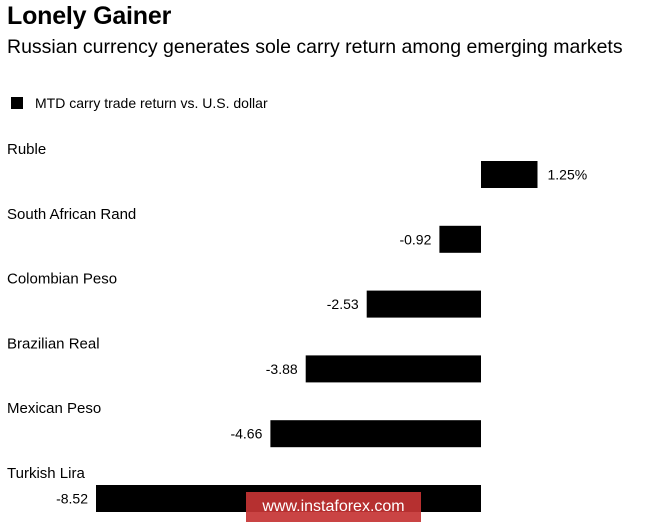  I want to click on category-label-ruble: Ruble, so click(26, 149).